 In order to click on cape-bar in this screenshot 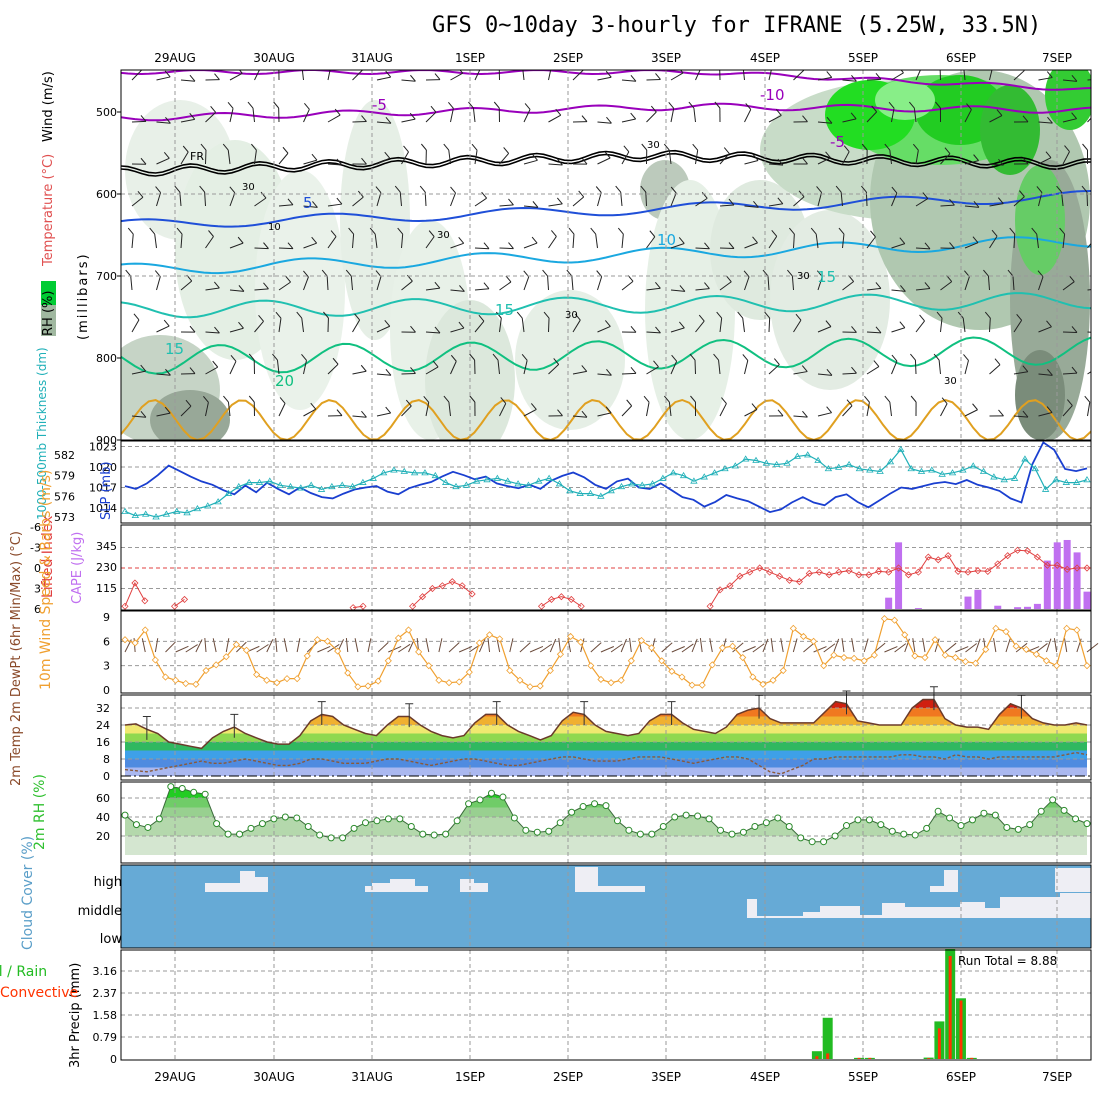, I will do `click(968, 602)`.